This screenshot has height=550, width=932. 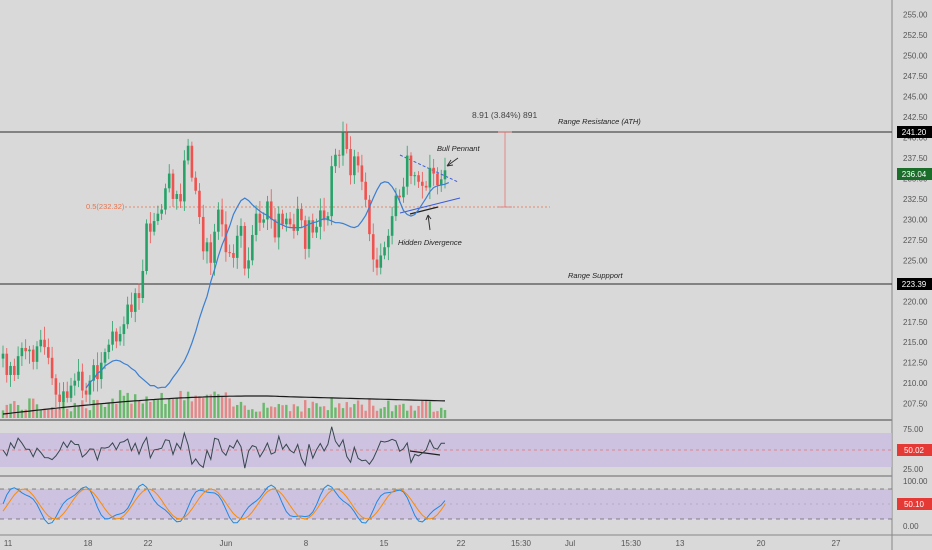 What do you see at coordinates (224, 447) in the screenshot?
I see `rsi-line` at bounding box center [224, 447].